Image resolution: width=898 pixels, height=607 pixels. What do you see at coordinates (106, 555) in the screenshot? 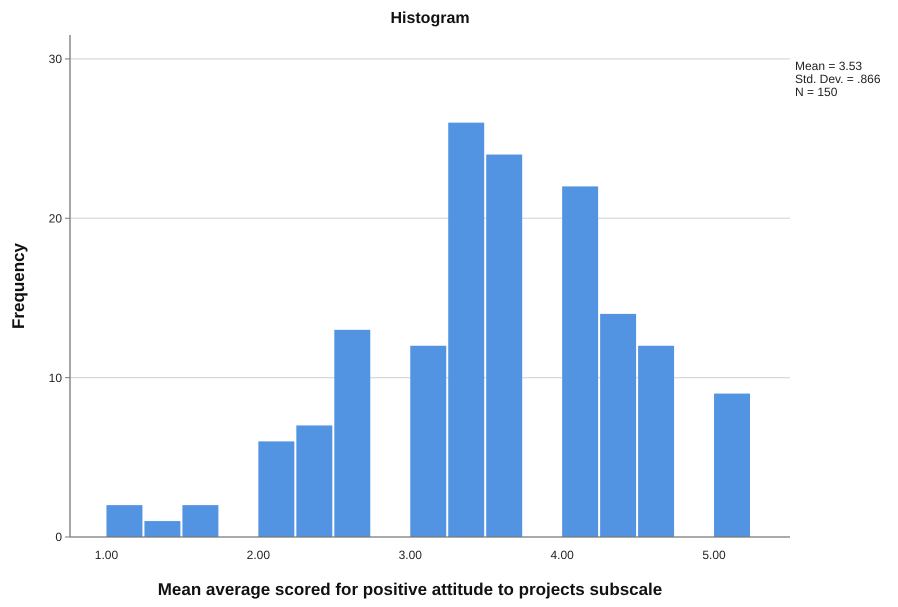
I see `x-tick-label: 1.00` at bounding box center [106, 555].